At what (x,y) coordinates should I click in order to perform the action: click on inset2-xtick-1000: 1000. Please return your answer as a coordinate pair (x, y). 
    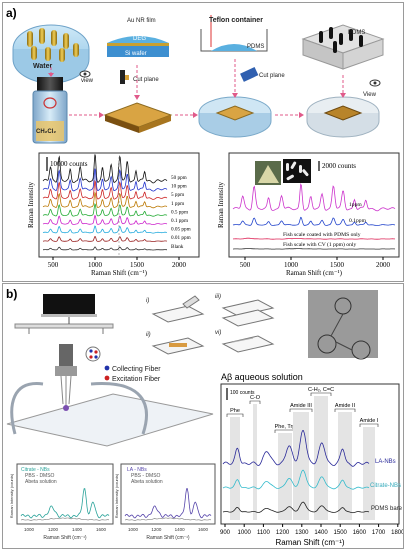
    Looking at the image, I should click on (133, 529).